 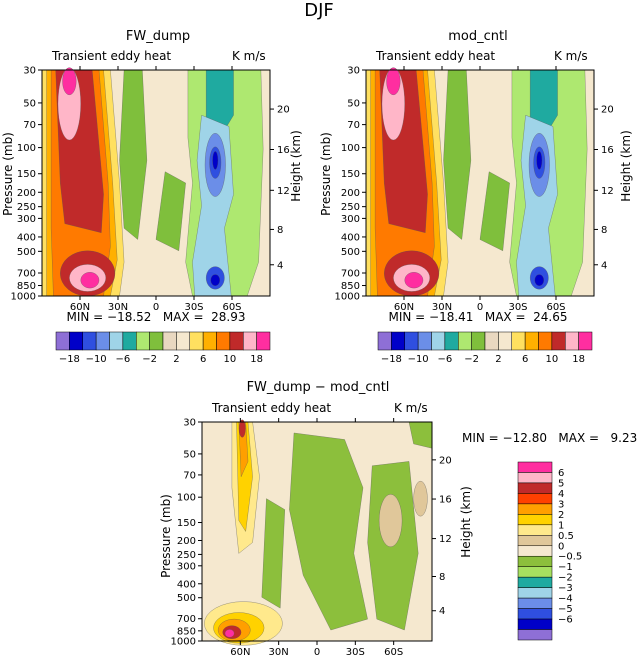 What do you see at coordinates (155, 317) in the screenshot?
I see `stats-label: MIN = −18.52 MAX = 28.93` at bounding box center [155, 317].